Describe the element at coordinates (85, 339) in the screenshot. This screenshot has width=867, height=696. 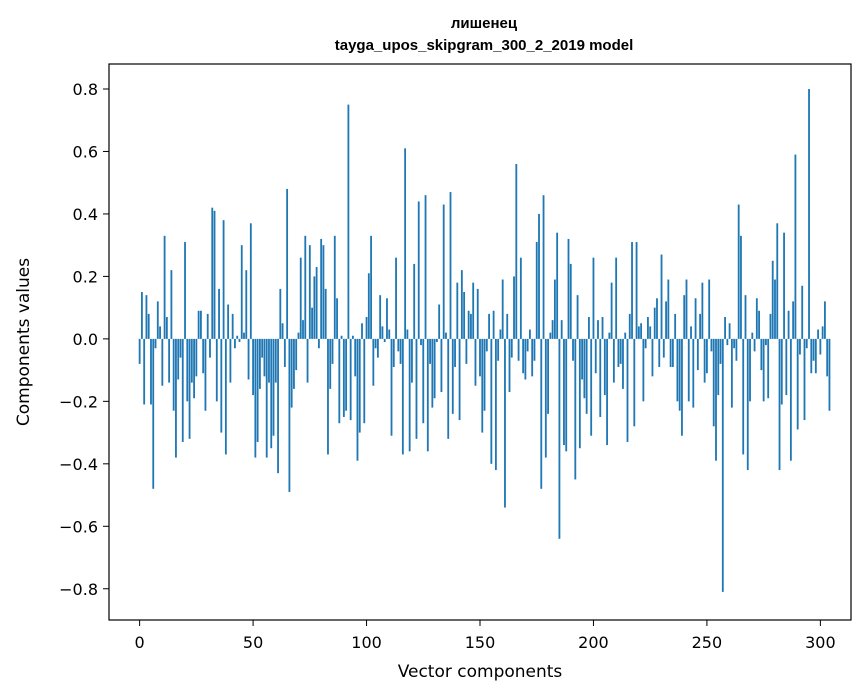
I see `y-tick-label: 0.0` at that location.